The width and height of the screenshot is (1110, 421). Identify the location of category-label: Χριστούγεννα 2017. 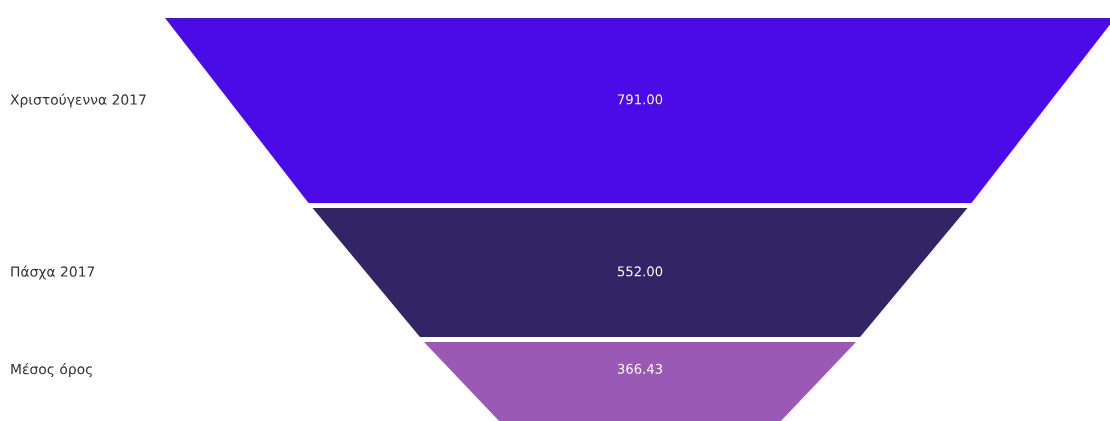
(78, 100).